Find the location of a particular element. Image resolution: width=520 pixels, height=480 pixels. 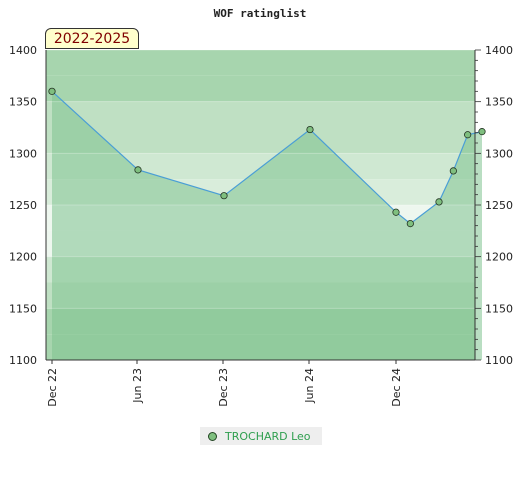

y-tick-label-left: 1300 is located at coordinates (23, 153).